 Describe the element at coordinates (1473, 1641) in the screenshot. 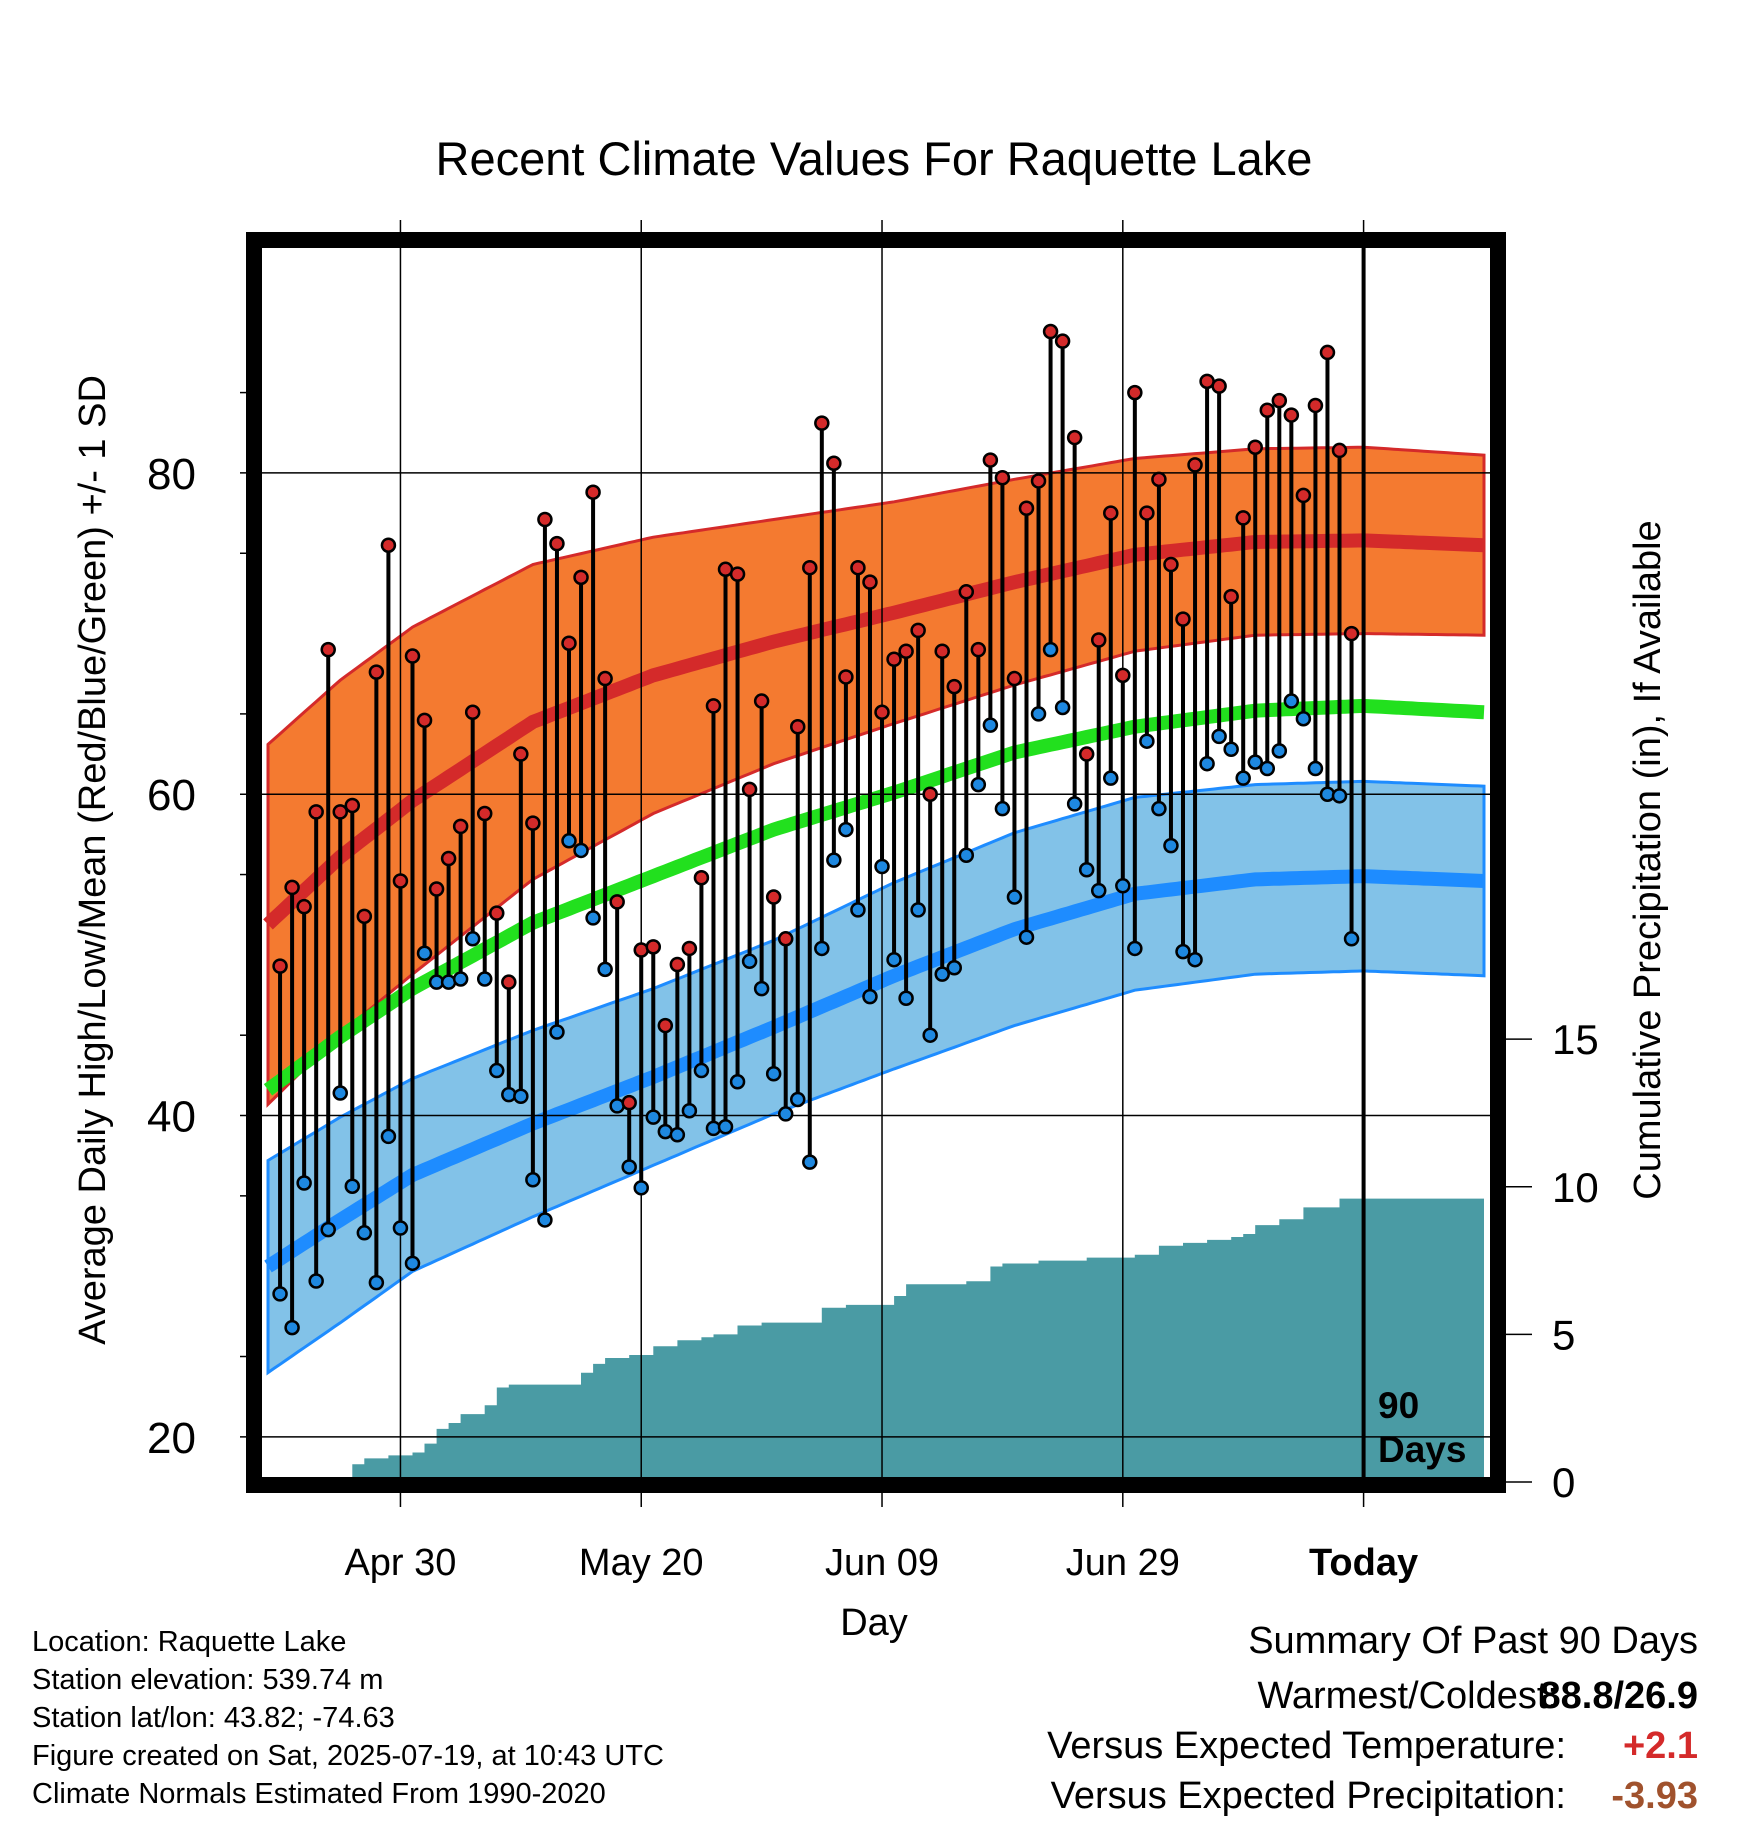

I see `summary-title: Summary Of Past 90 Days` at that location.